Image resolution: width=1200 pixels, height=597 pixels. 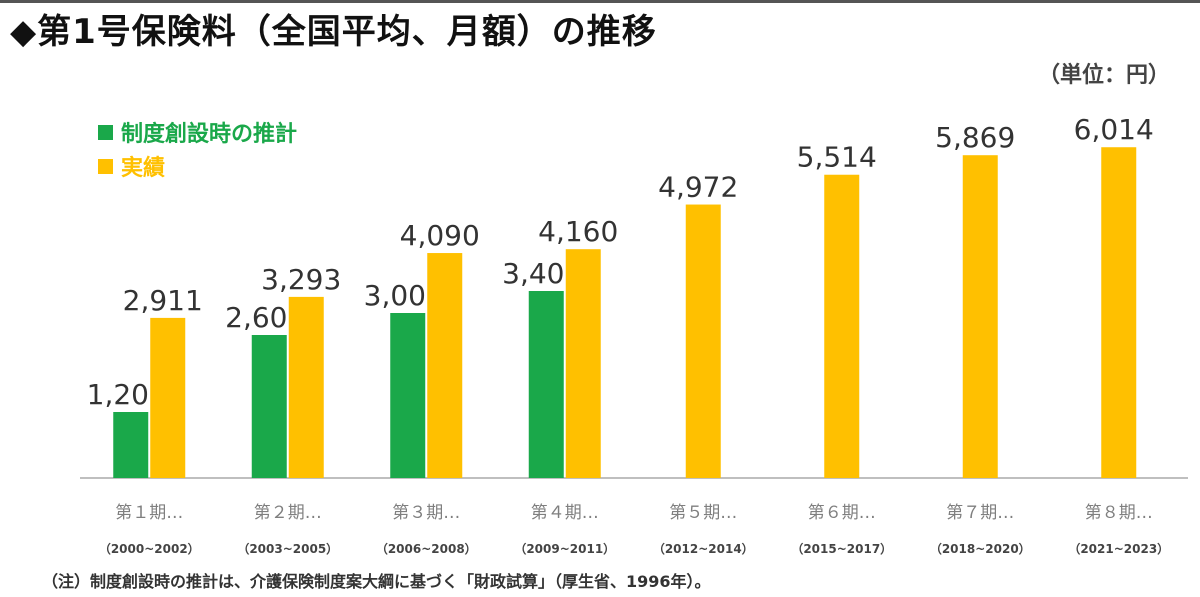 I want to click on data-label-actual: 4,160, so click(x=578, y=231).